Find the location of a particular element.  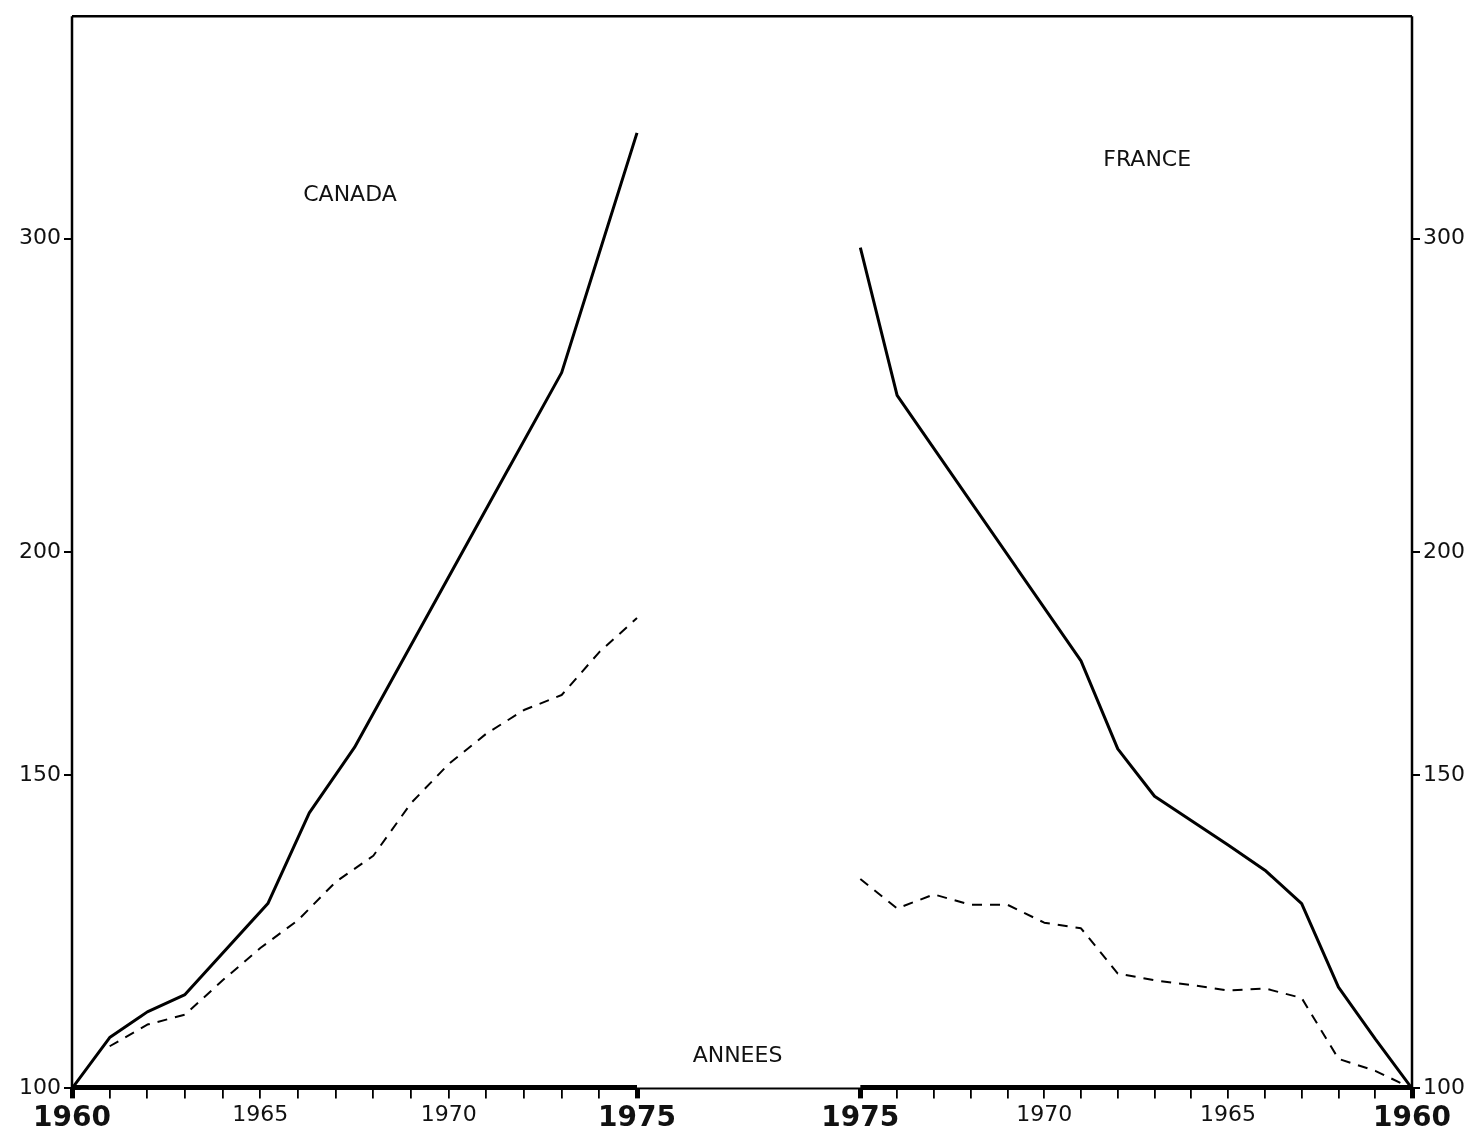

x-axis-title: ANNEES is located at coordinates (737, 1054).